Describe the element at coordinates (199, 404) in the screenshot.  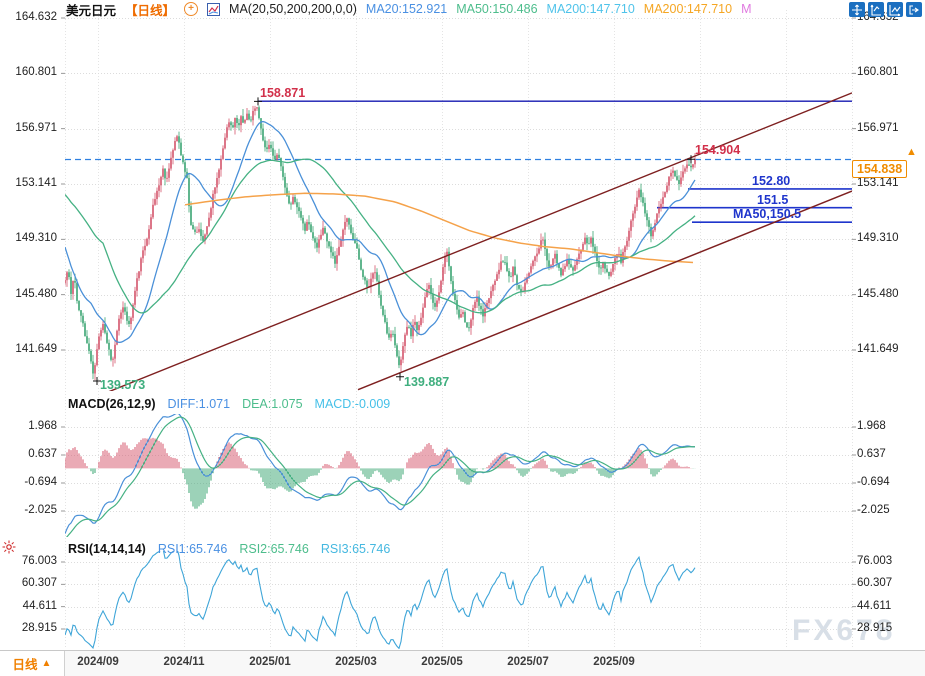
I see `macd-diff-value: DIFF:1.071` at that location.